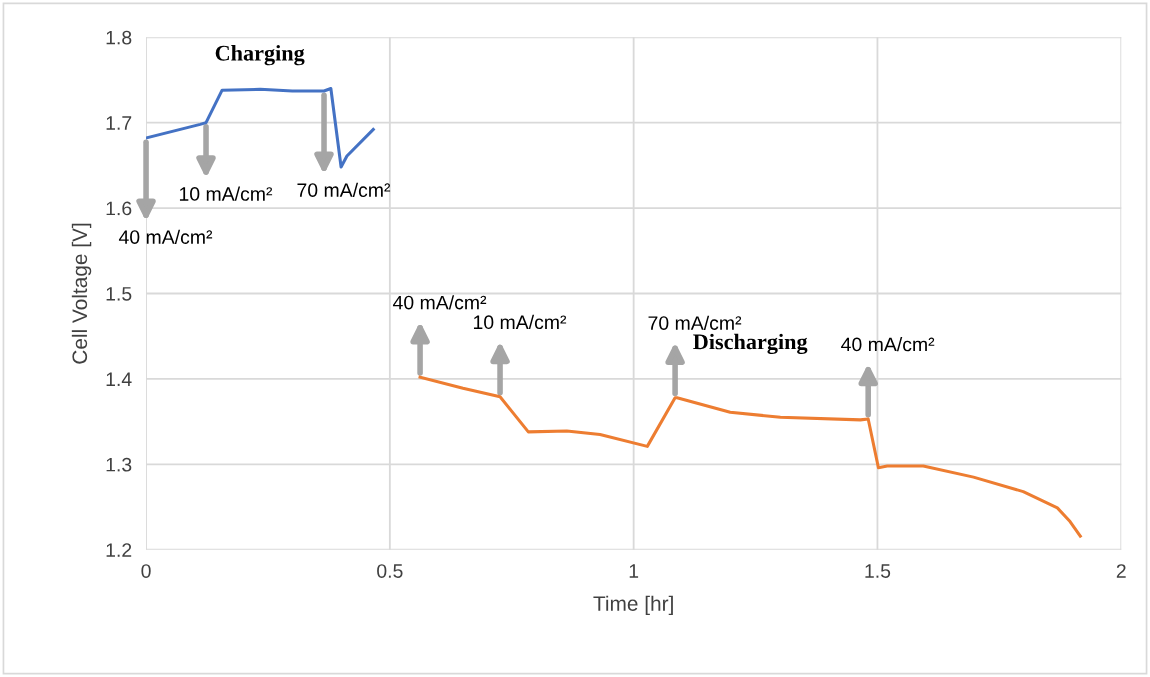 This screenshot has height=677, width=1150. I want to click on y-tick-label: 1.4, so click(119, 379).